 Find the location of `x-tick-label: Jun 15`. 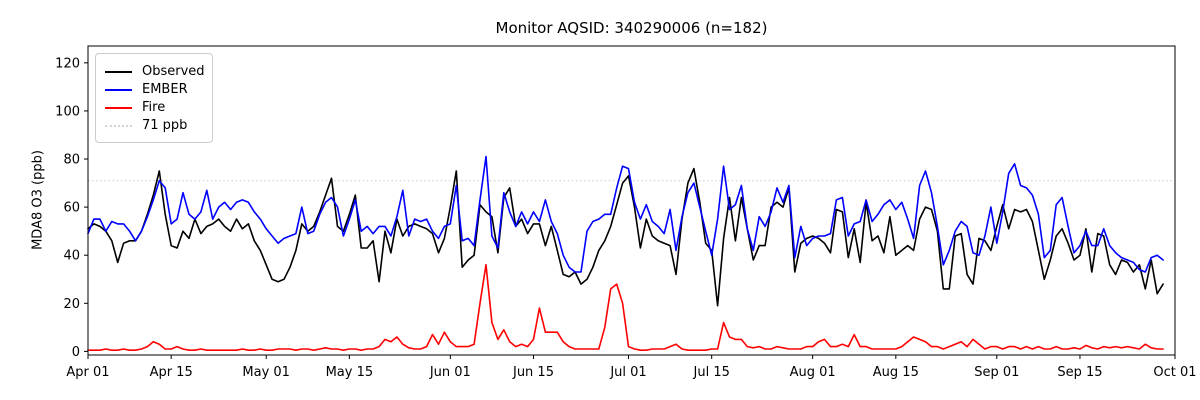

x-tick-label: Jun 15 is located at coordinates (533, 372).